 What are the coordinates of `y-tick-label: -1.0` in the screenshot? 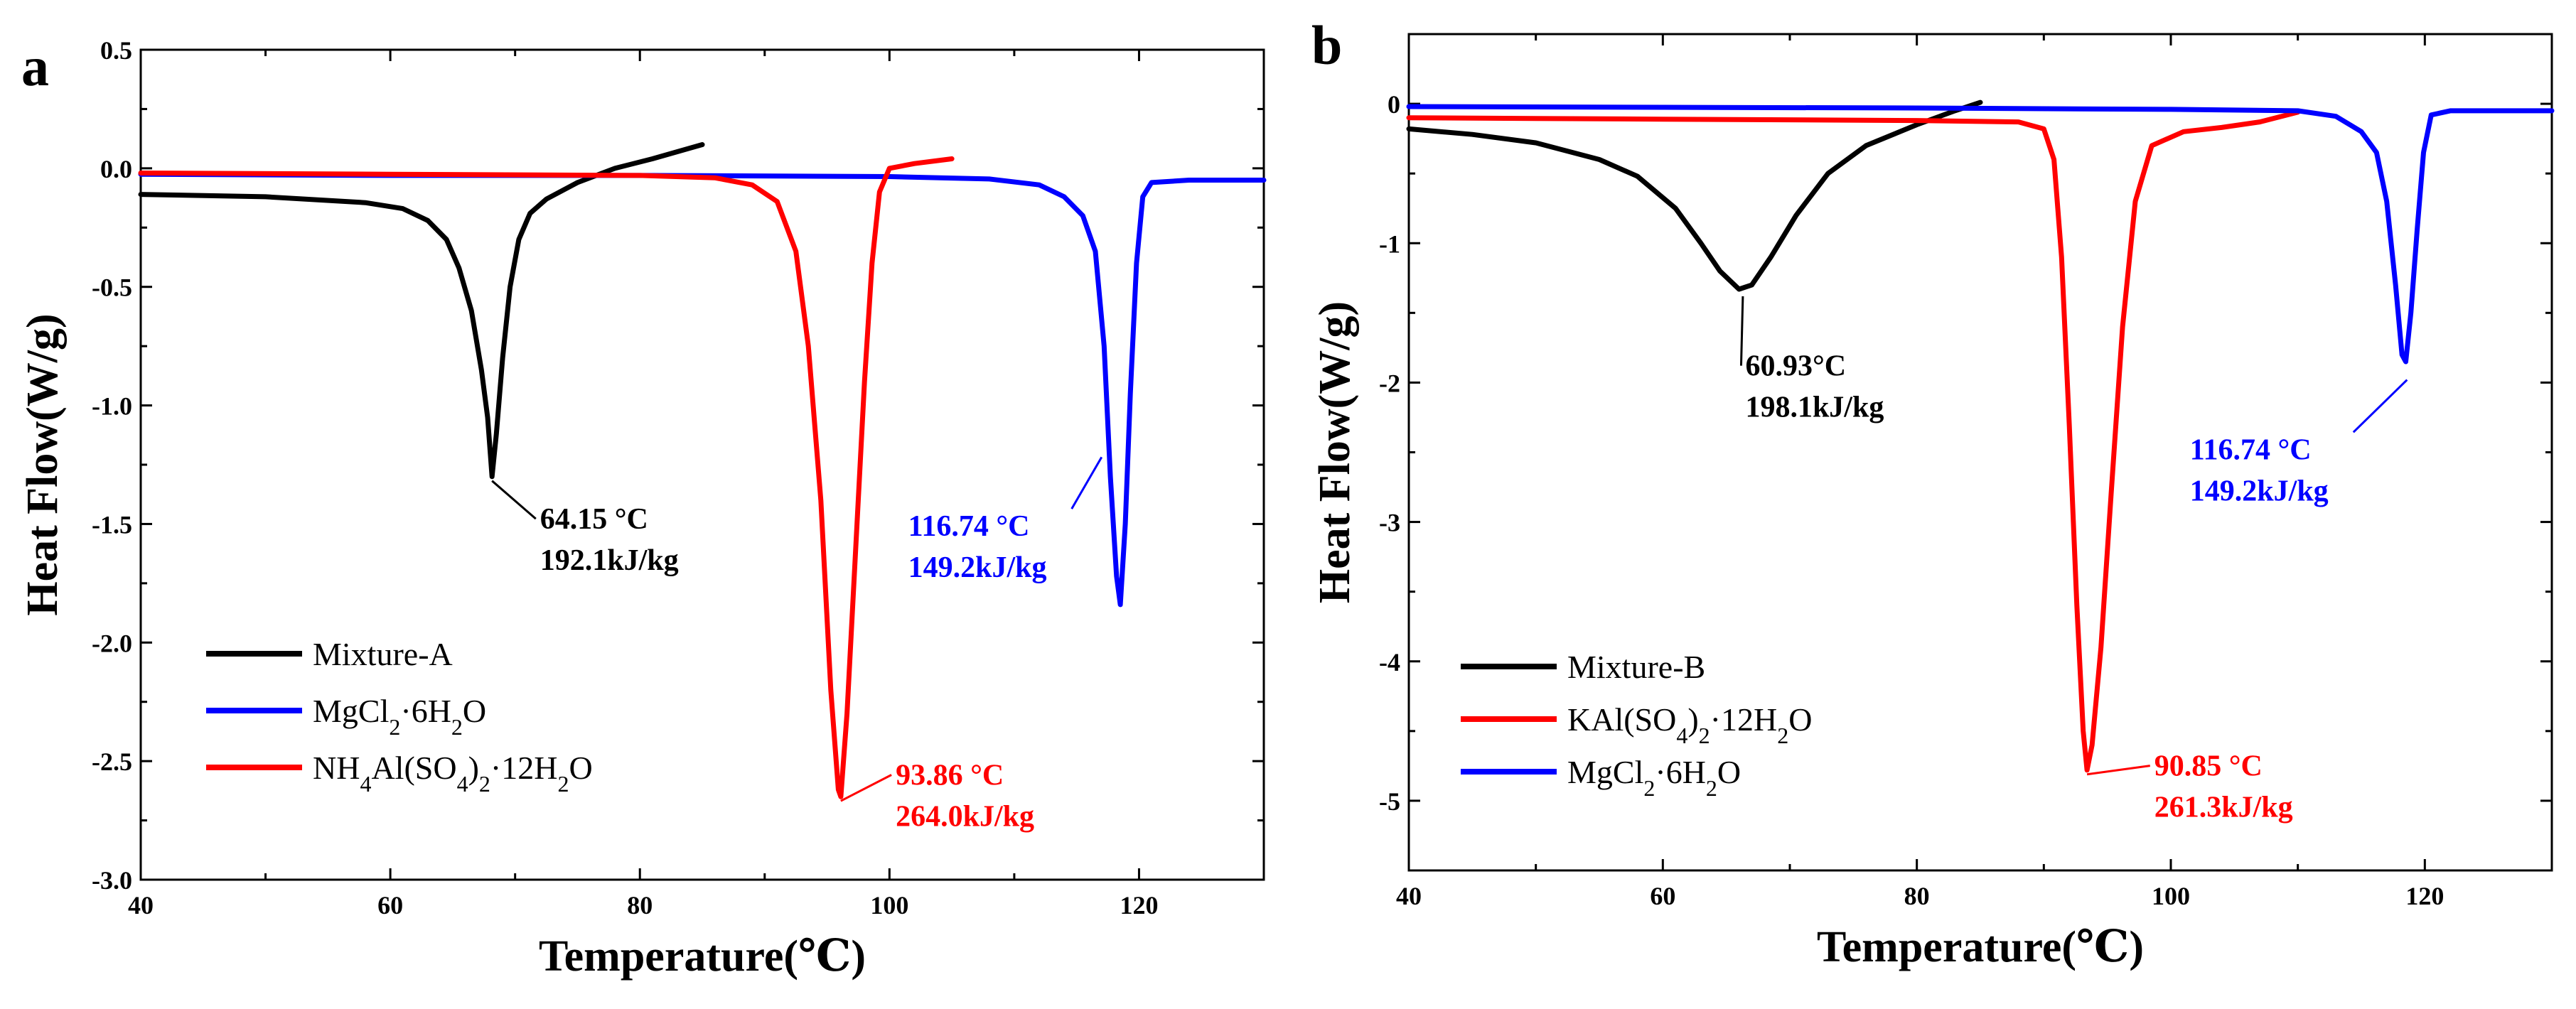 It's located at (112, 407).